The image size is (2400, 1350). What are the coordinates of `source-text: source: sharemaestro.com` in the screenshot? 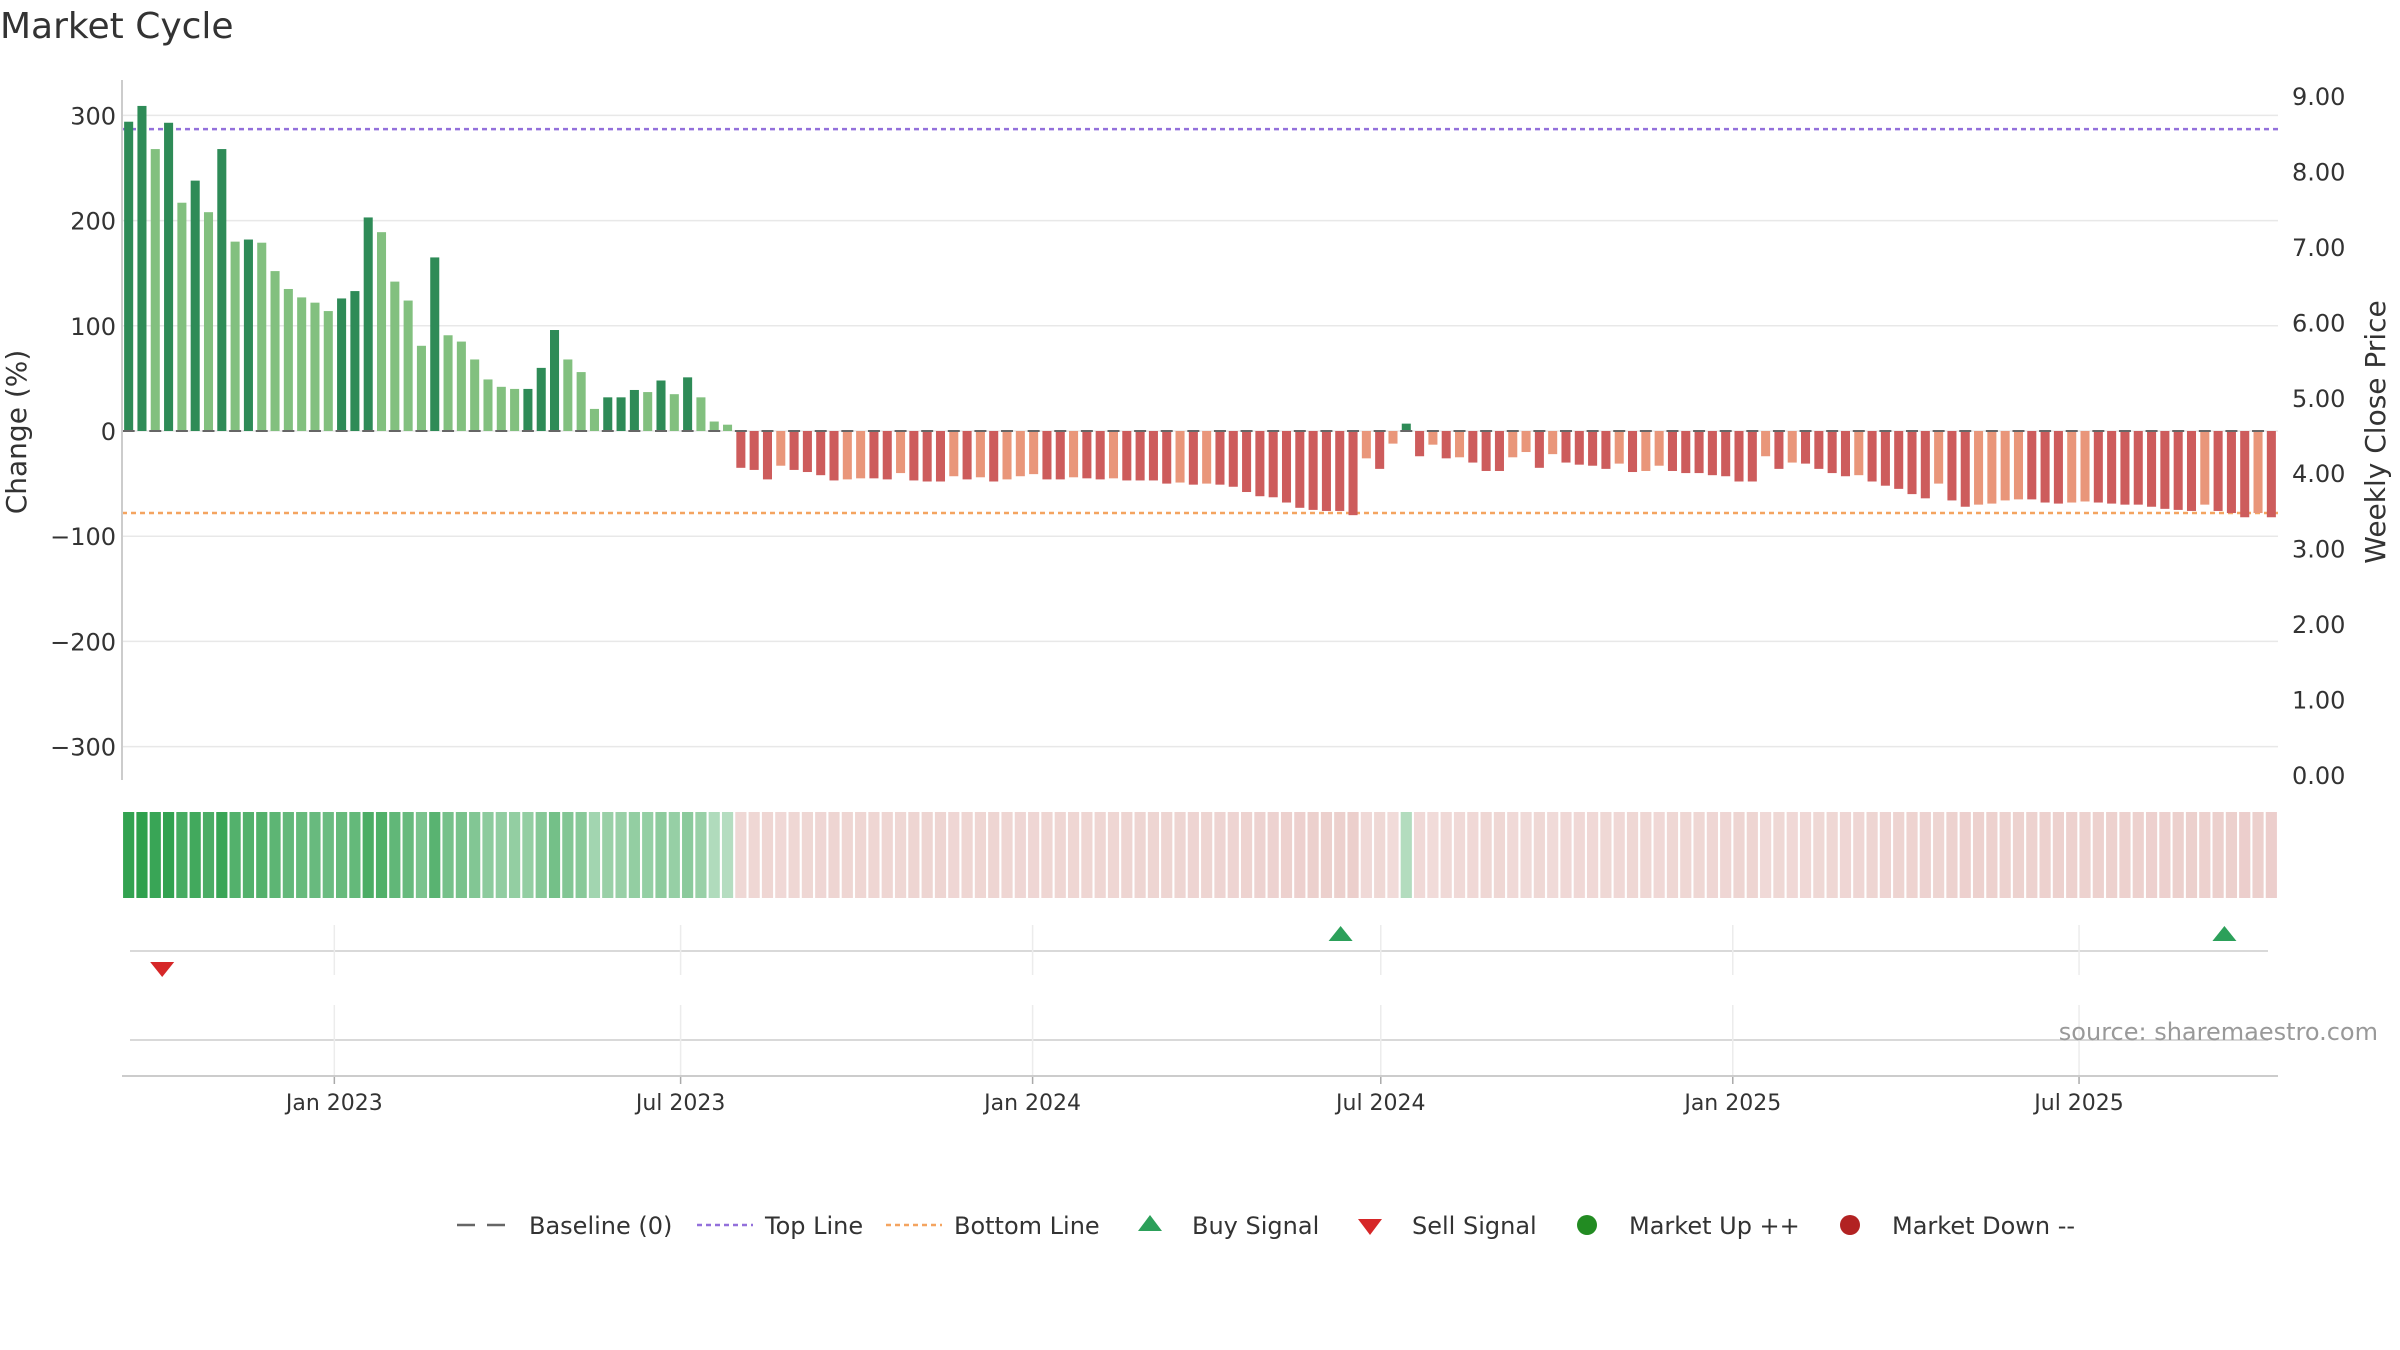 It's located at (2218, 1032).